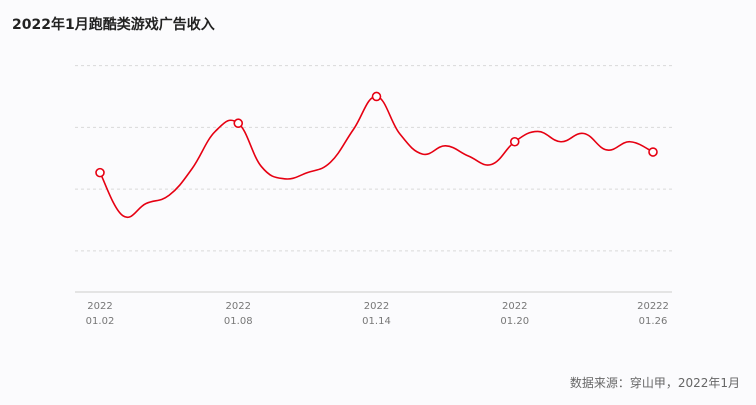 The width and height of the screenshot is (756, 405). I want to click on data-point-01.14, so click(376, 96).